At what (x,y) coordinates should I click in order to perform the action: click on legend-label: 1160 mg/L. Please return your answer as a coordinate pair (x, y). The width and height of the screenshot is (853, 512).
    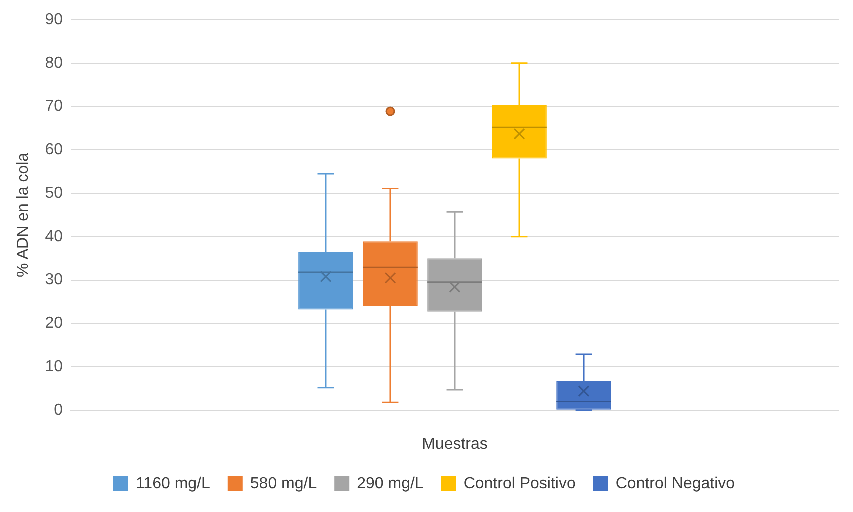
    Looking at the image, I should click on (173, 483).